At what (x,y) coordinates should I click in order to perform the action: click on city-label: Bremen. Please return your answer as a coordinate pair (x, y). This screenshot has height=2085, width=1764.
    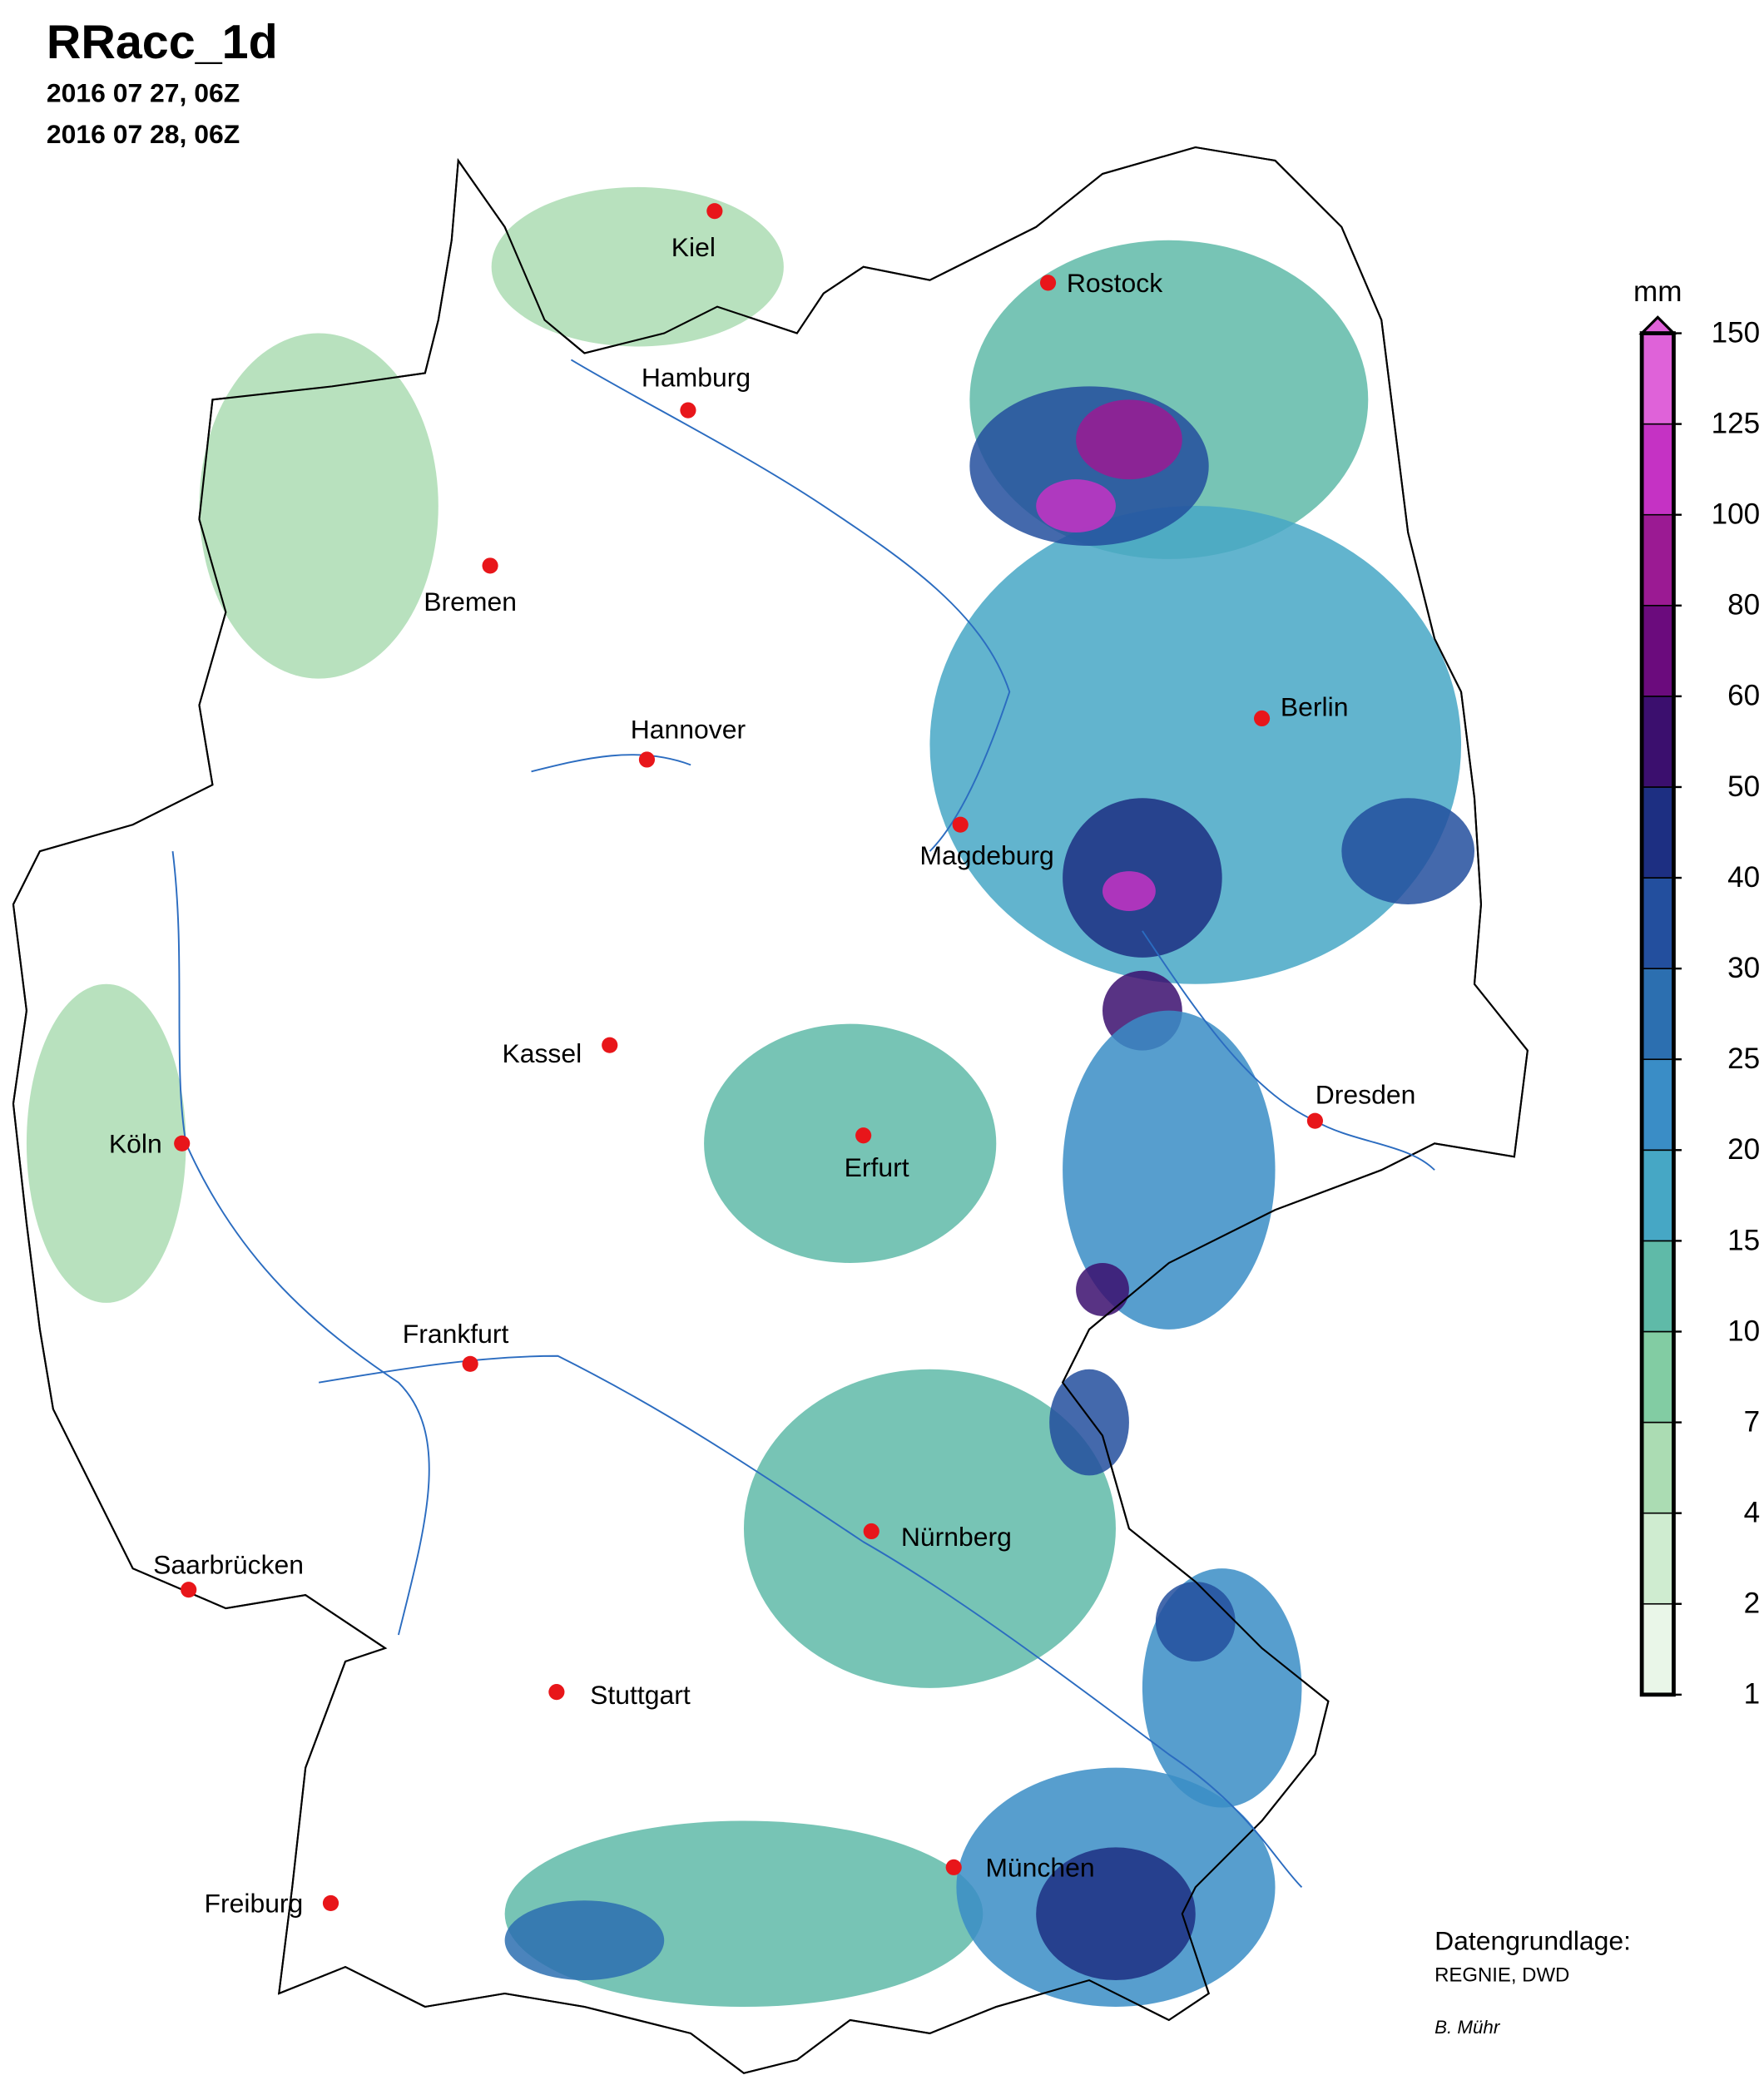
    Looking at the image, I should click on (471, 602).